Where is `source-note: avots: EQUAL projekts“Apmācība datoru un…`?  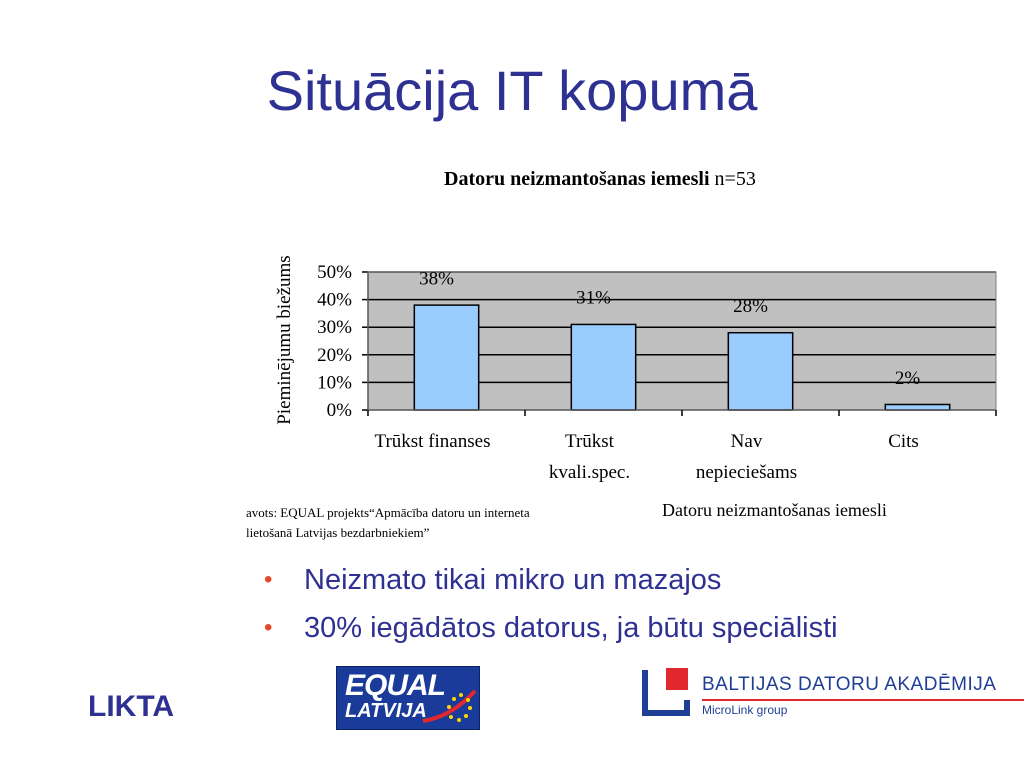 source-note: avots: EQUAL projekts“Apmācība datoru un… is located at coordinates (436, 523).